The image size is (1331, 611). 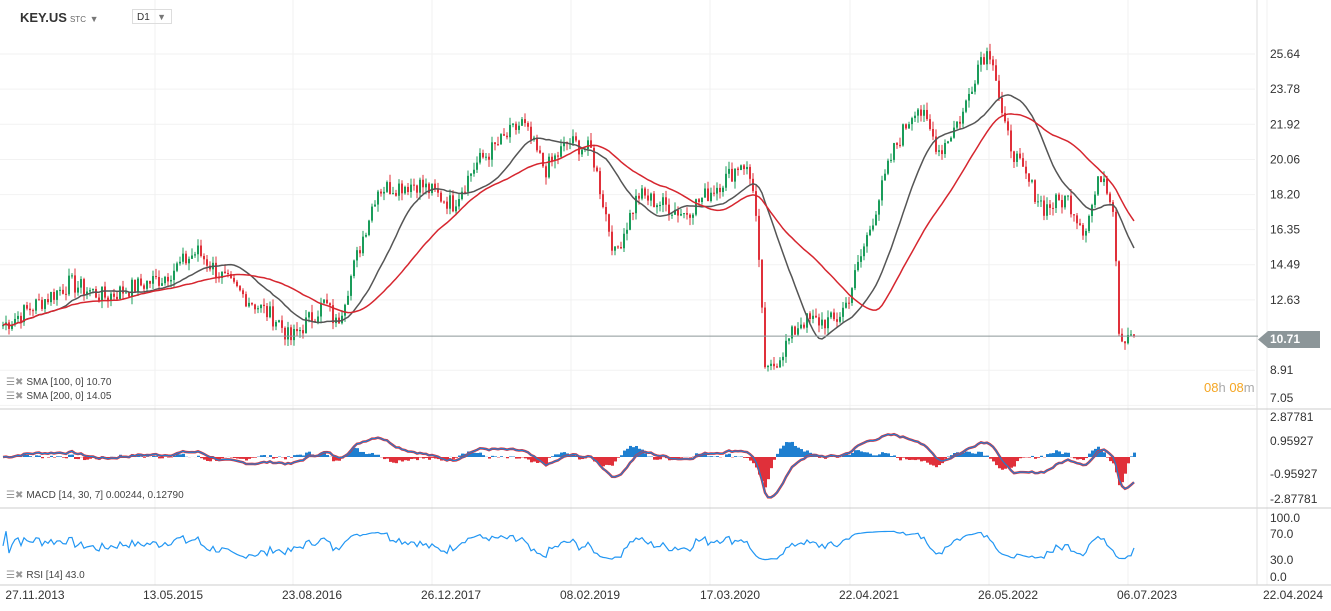 What do you see at coordinates (45, 575) in the screenshot?
I see `legend-rsi: ☰✖ RSI [14] 43.0` at bounding box center [45, 575].